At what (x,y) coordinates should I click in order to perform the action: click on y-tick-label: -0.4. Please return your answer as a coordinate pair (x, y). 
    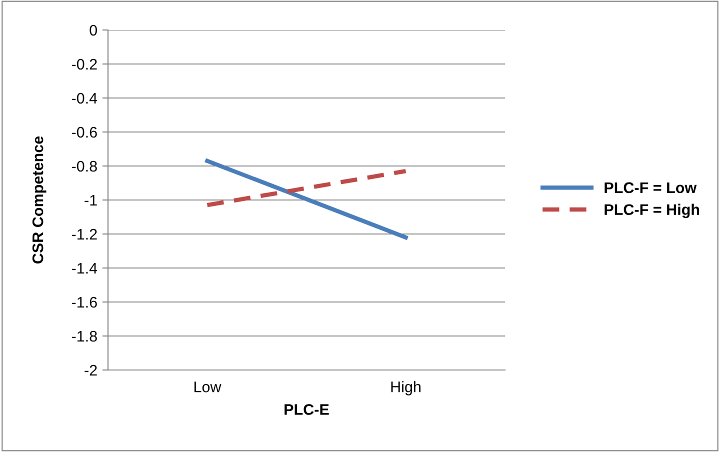
    Looking at the image, I should click on (85, 98).